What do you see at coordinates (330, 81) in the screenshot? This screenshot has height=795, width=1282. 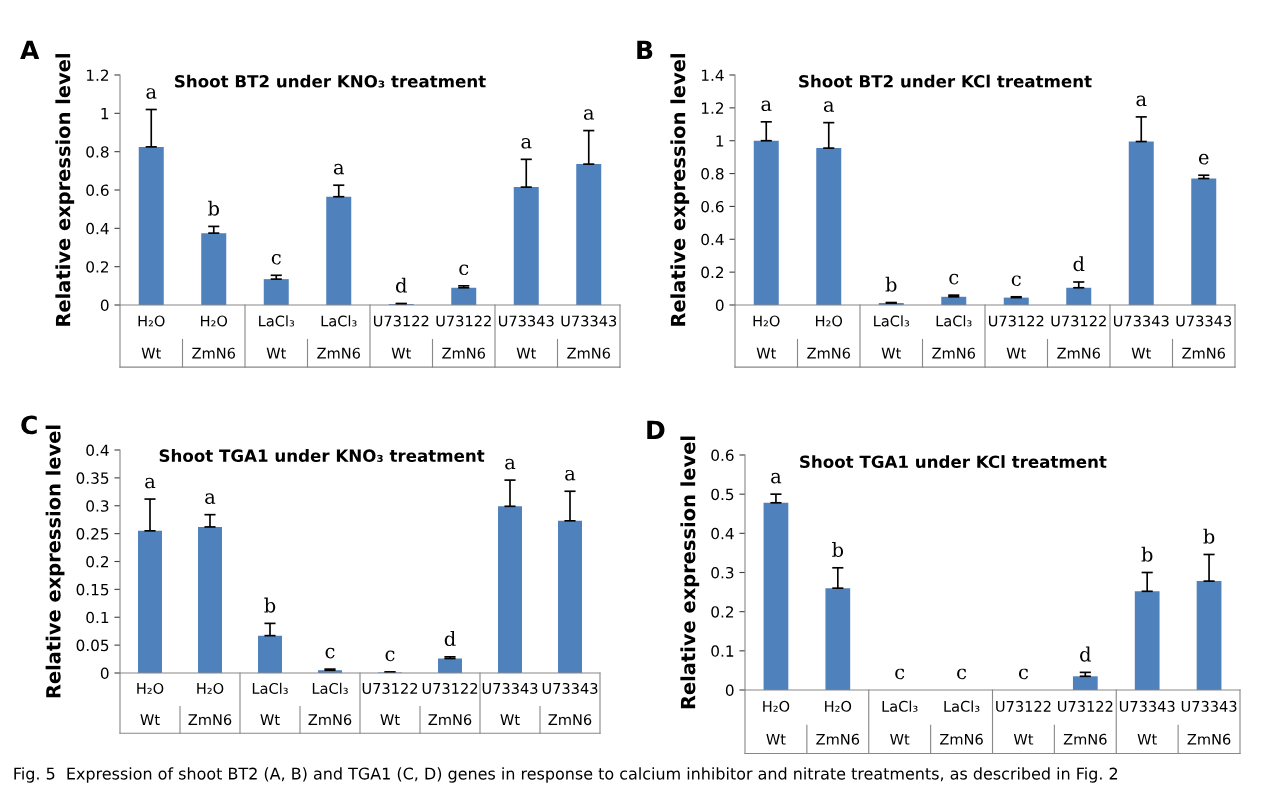 I see `chart-title: Shoot BT2 under KNO₃ treatment` at bounding box center [330, 81].